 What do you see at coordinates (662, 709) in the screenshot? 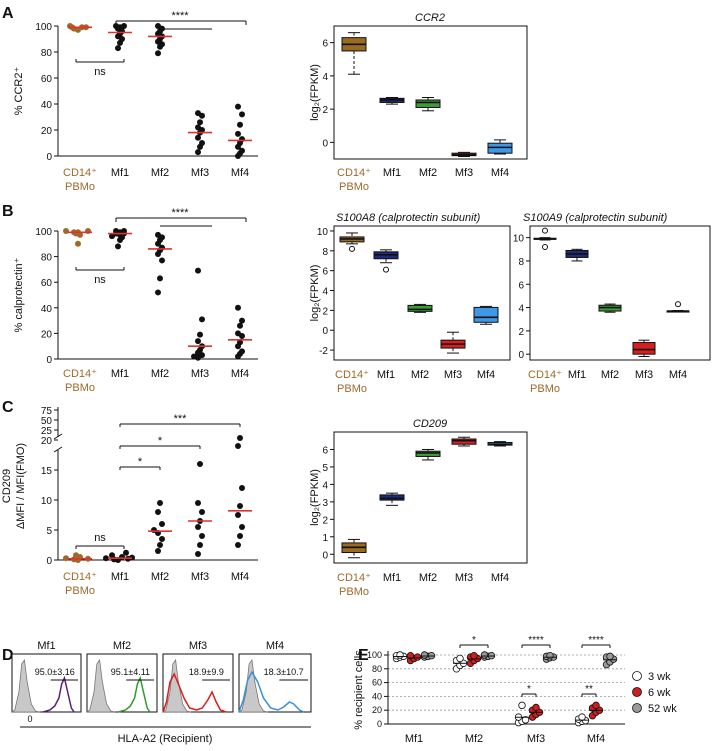
I see `legend-label: 52 wk` at bounding box center [662, 709].